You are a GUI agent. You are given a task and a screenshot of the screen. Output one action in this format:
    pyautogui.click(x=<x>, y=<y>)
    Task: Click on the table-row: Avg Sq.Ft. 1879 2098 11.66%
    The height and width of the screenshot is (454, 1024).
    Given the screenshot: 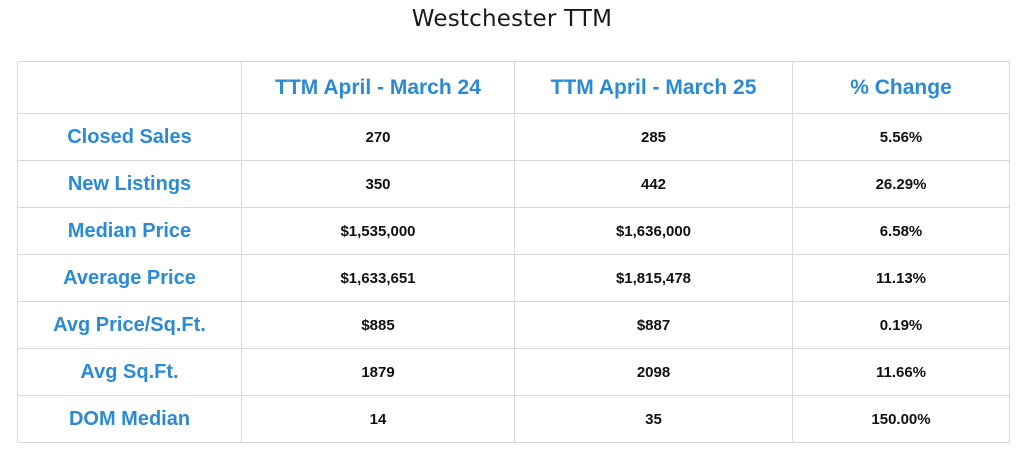 What is the action you would take?
    pyautogui.click(x=513, y=372)
    